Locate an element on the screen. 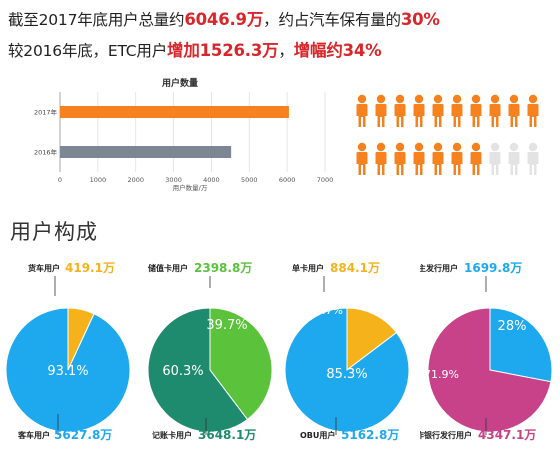 The height and width of the screenshot is (451, 560). pie-bottom-value: 5162.8万 is located at coordinates (370, 435).